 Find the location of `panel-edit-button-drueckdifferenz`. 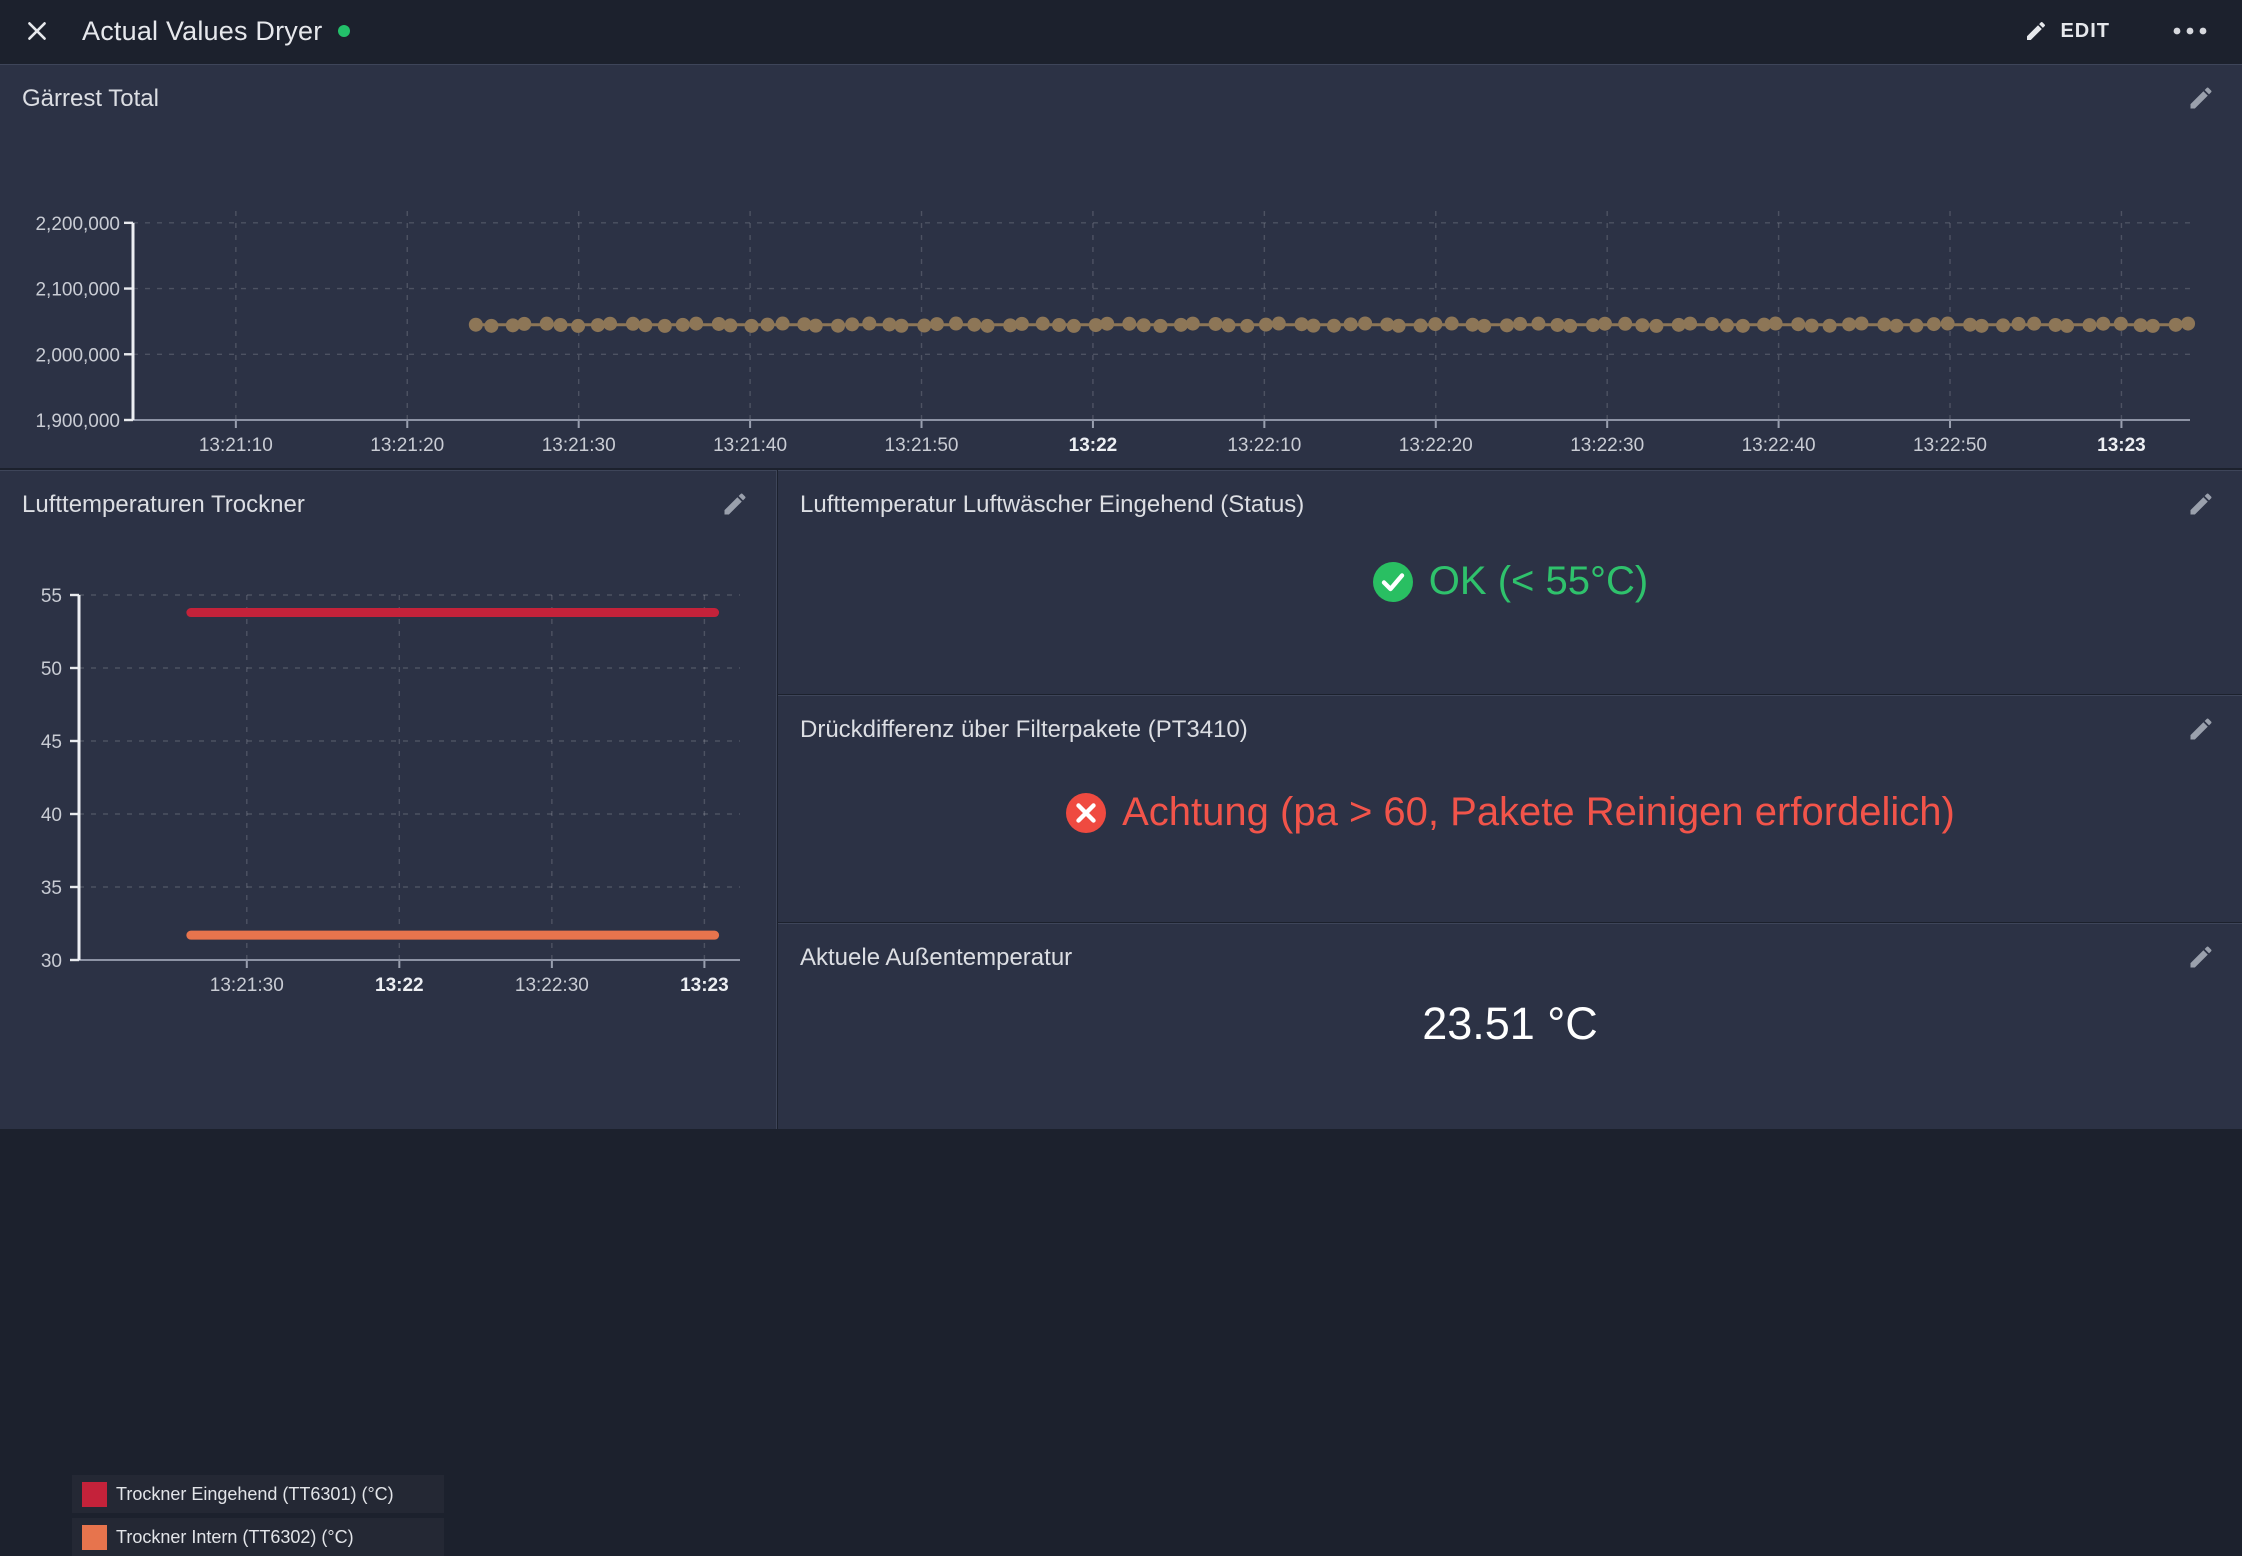

panel-edit-button-drueckdifferenz is located at coordinates (2201, 729).